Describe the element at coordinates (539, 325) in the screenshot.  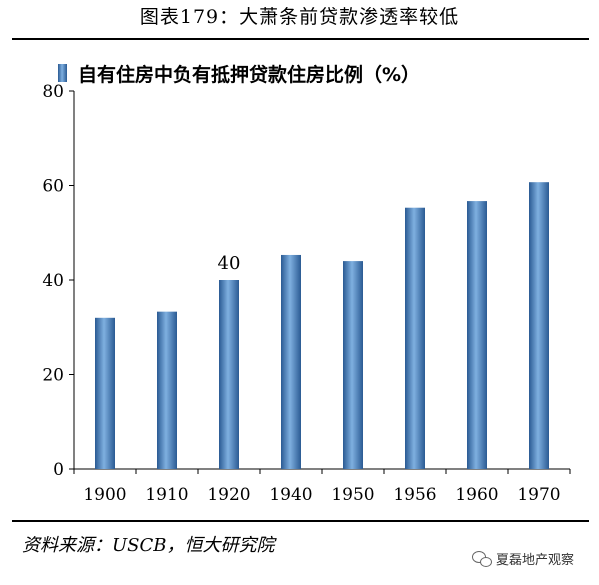
I see `bar-1970` at that location.